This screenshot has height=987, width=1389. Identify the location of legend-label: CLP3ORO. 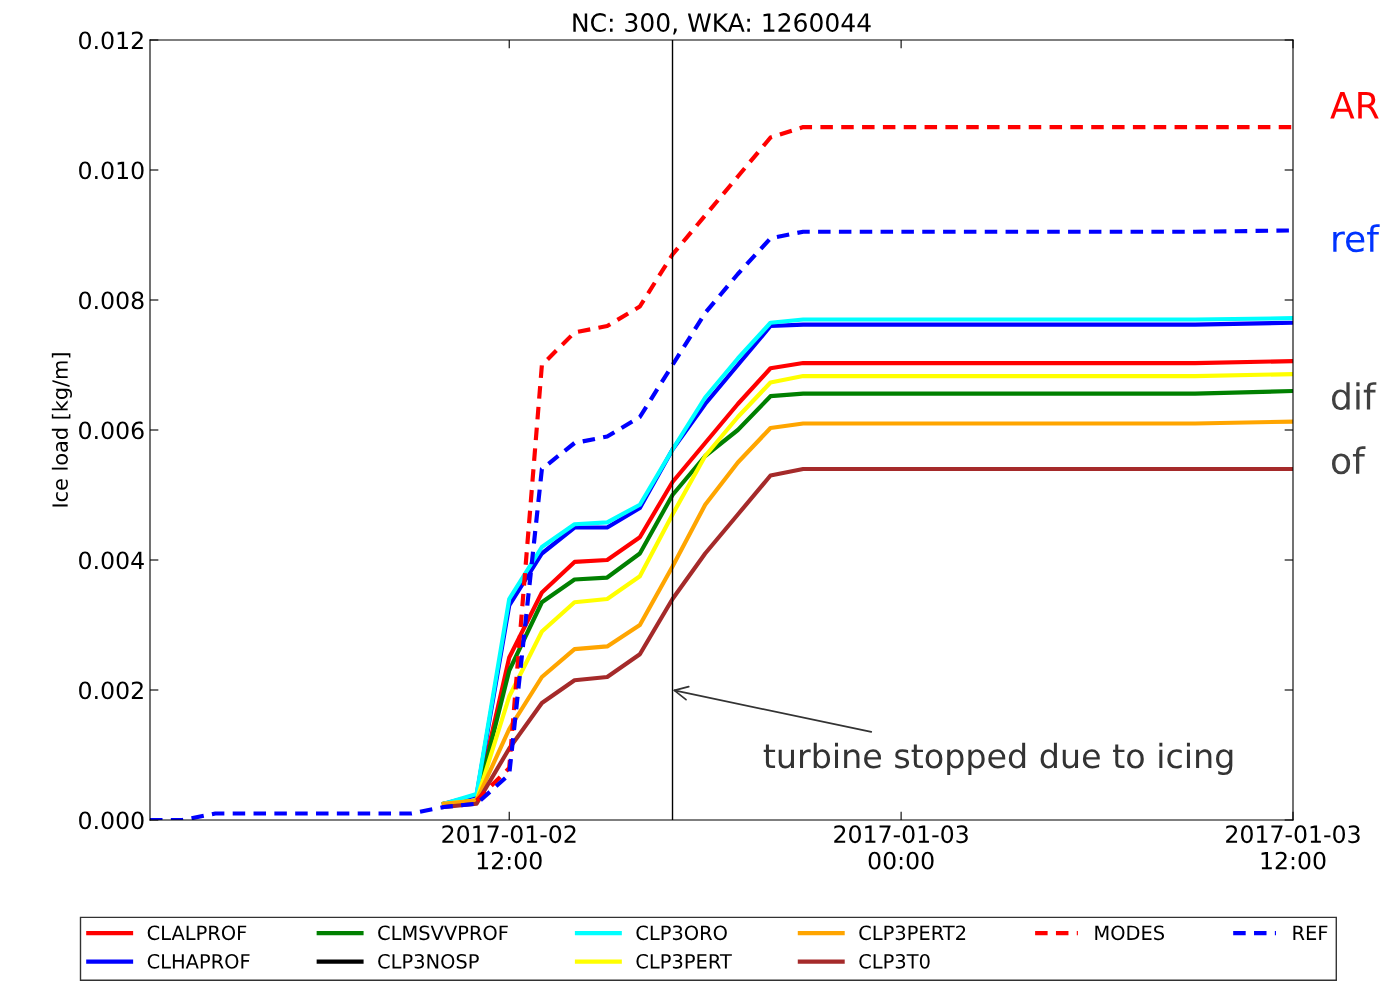
(681, 933).